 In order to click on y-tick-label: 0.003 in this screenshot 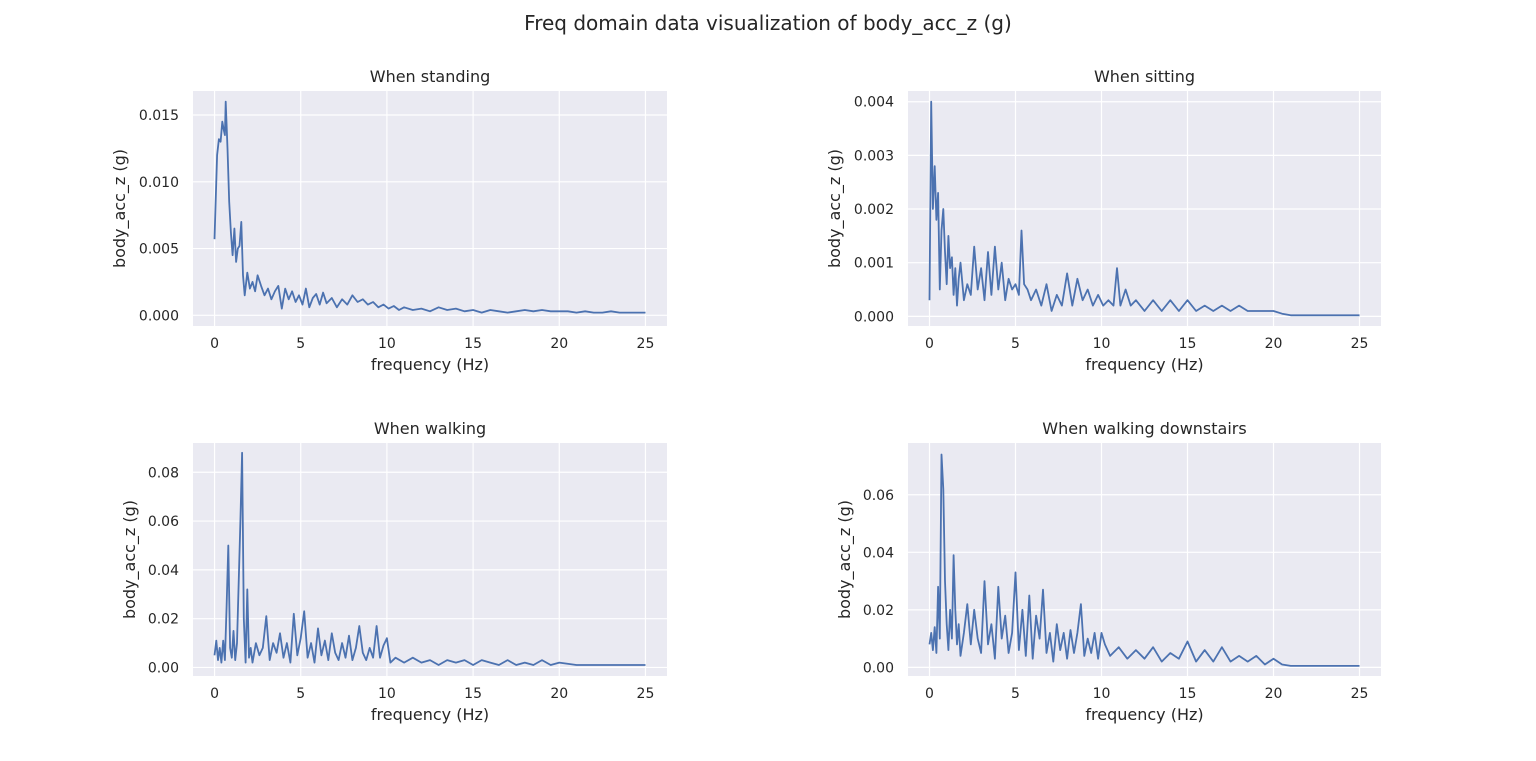, I will do `click(874, 156)`.